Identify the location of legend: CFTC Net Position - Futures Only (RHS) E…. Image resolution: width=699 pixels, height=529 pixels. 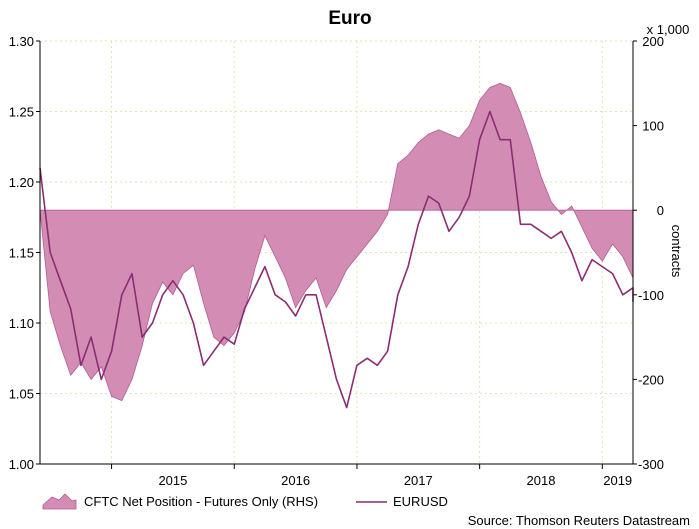
(245, 501).